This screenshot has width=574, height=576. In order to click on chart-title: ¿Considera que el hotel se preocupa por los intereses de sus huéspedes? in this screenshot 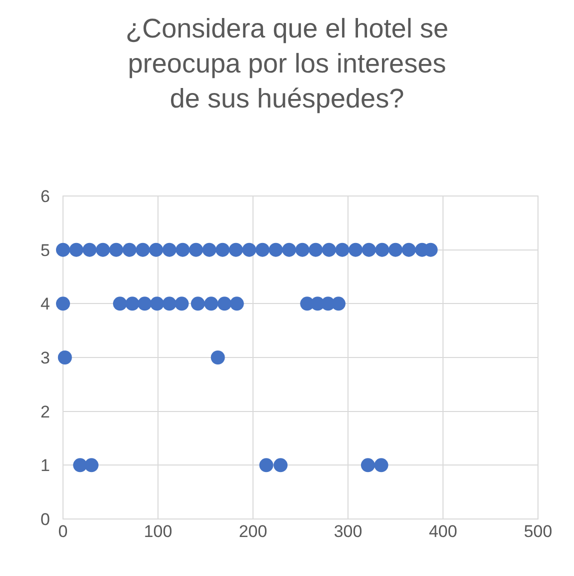, I will do `click(287, 63)`.